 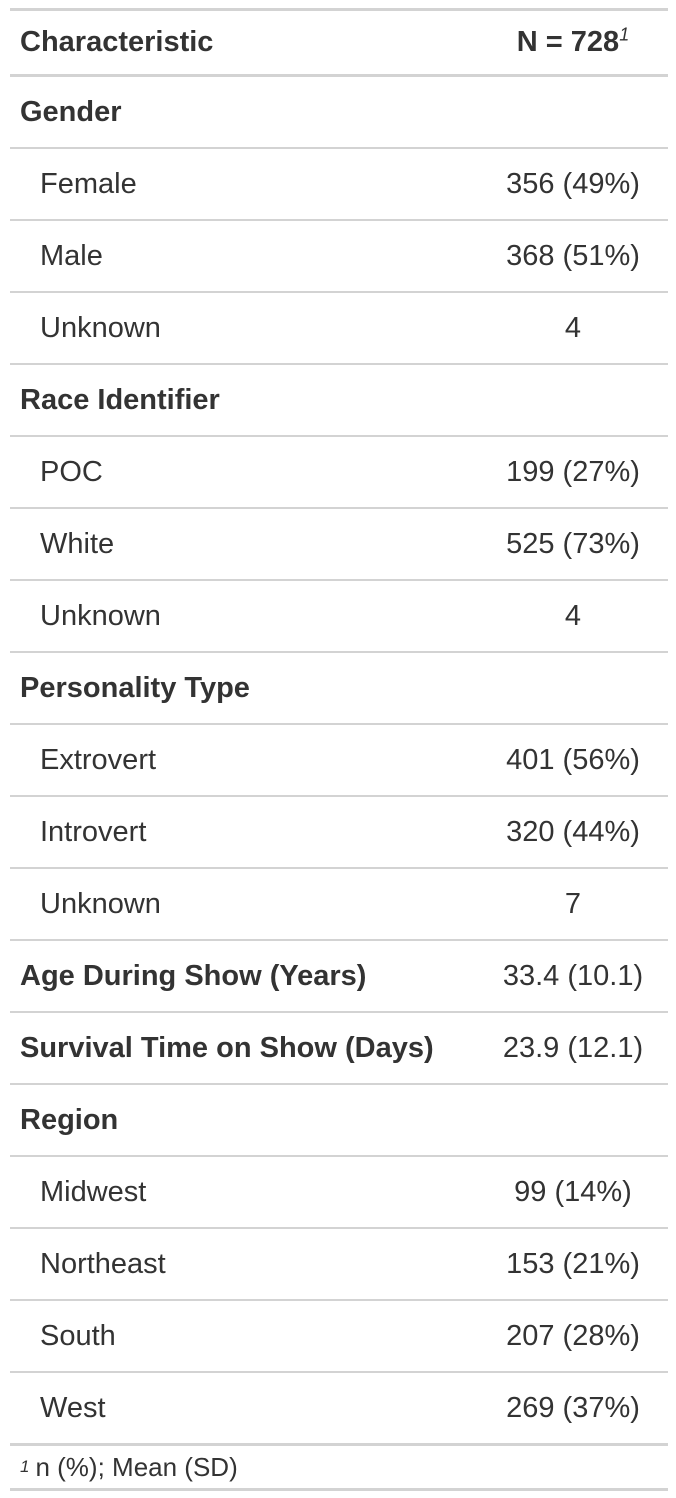 What do you see at coordinates (573, 975) in the screenshot?
I see `row-value: 33.4 (10.1)` at bounding box center [573, 975].